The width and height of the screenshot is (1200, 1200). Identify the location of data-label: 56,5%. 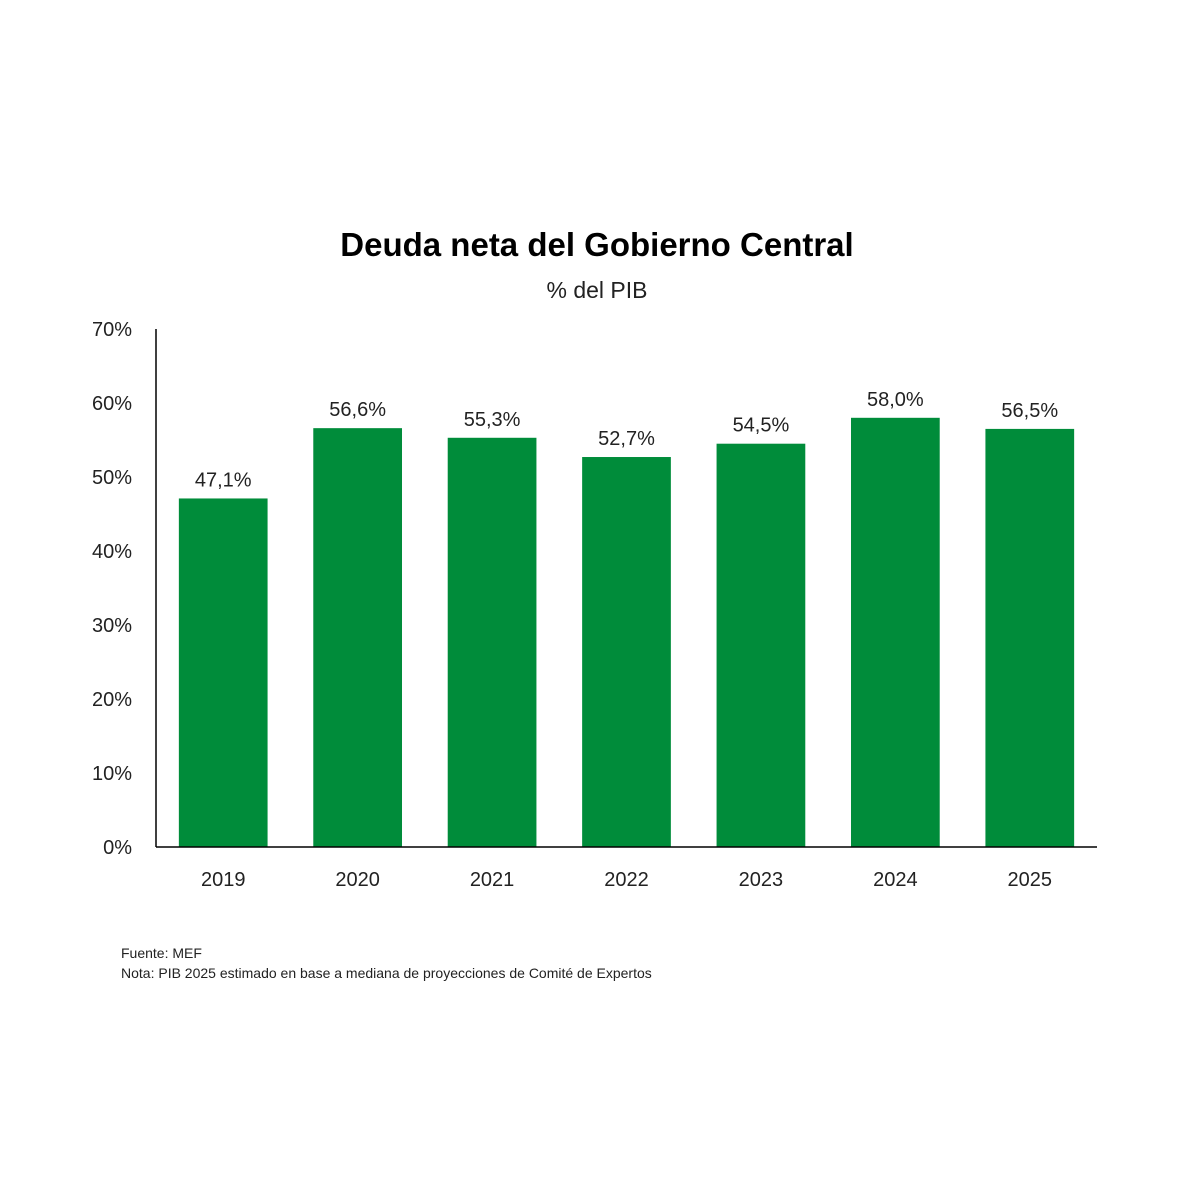
(1029, 411).